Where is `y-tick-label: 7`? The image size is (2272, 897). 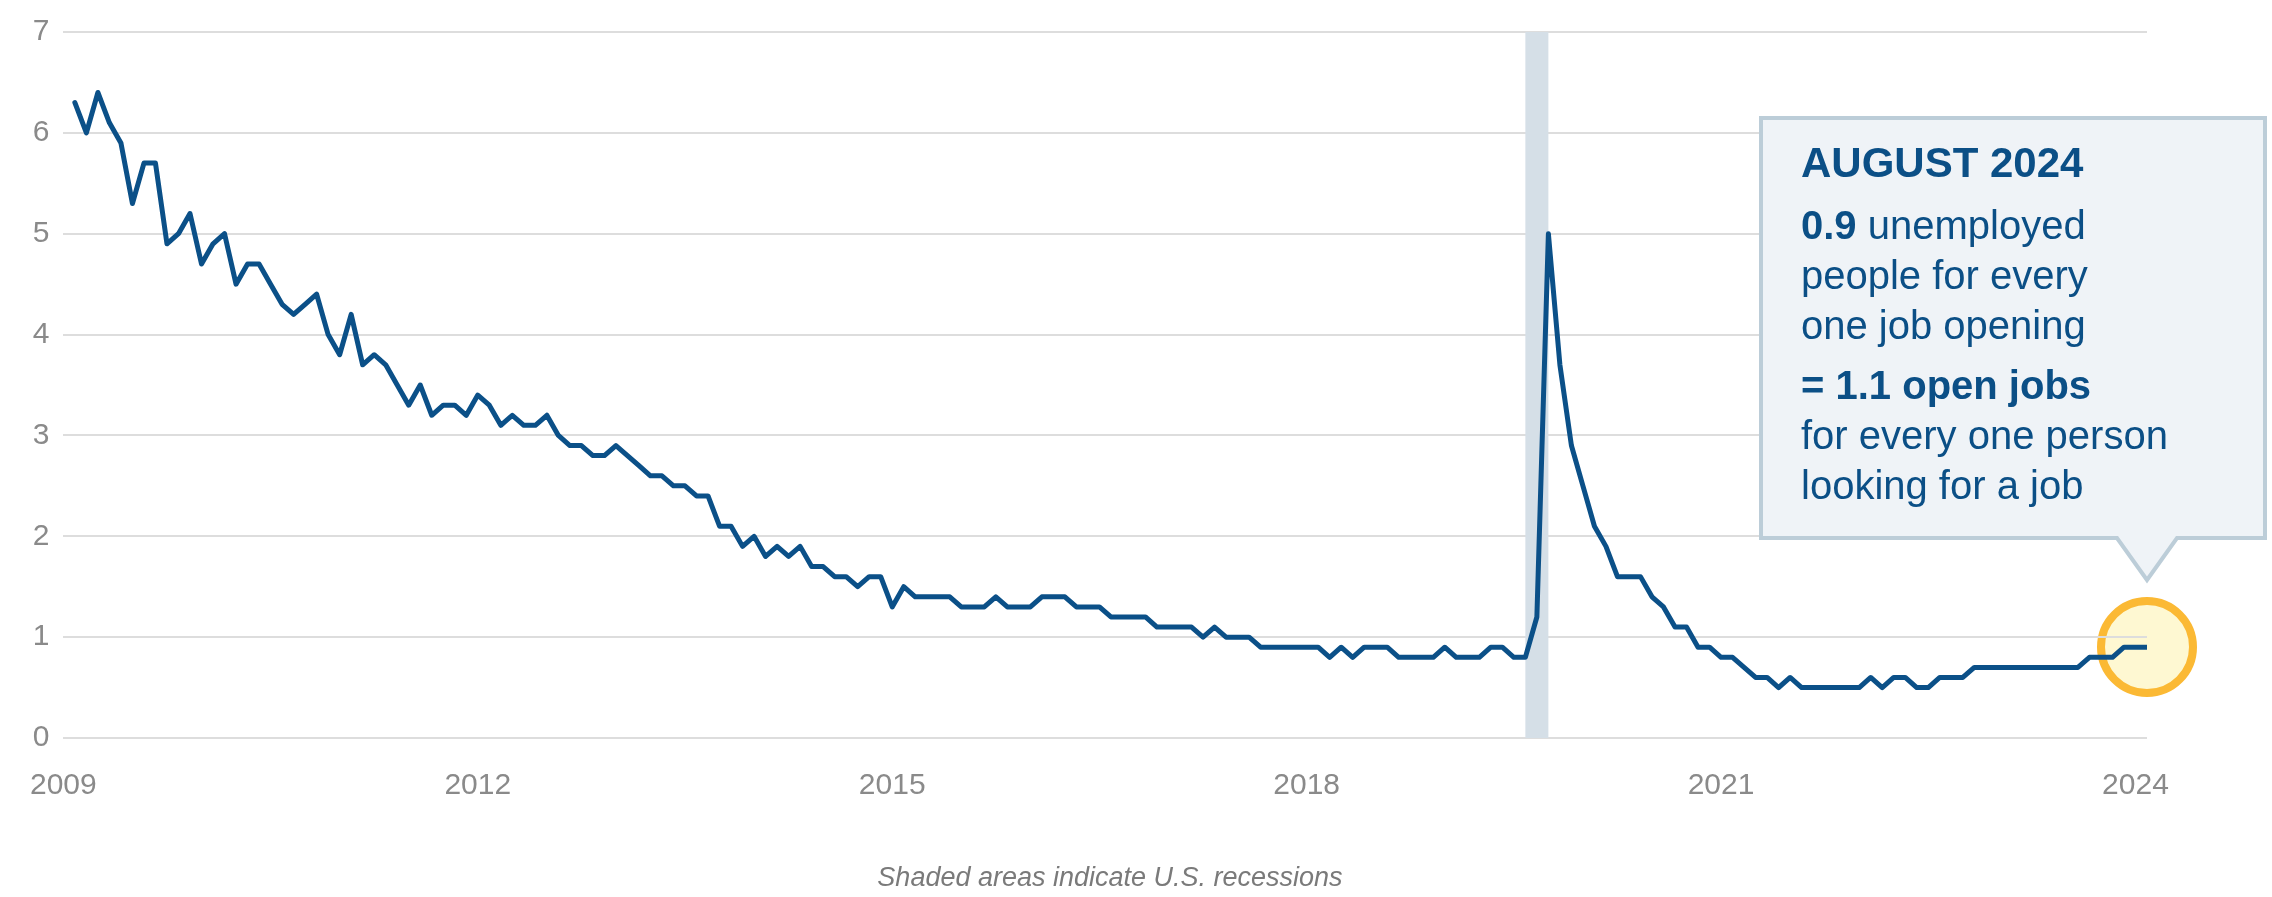
y-tick-label: 7 is located at coordinates (41, 30).